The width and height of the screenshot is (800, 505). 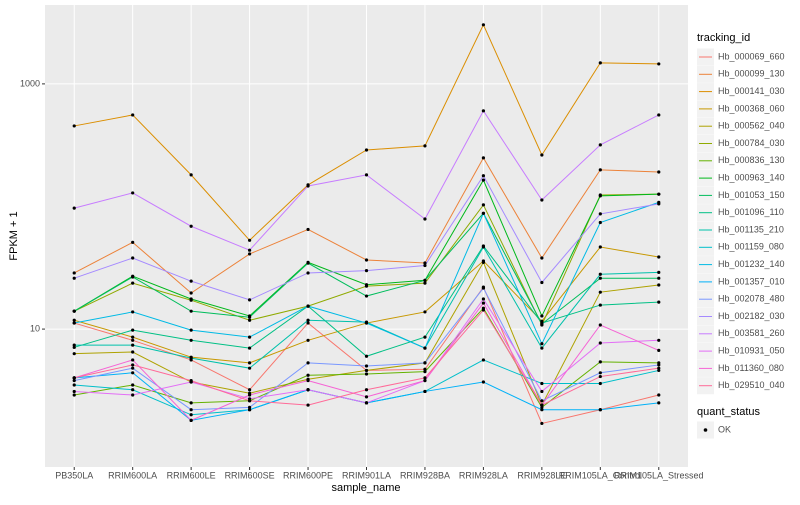 What do you see at coordinates (751, 160) in the screenshot?
I see `legend-label: Hb_000836_130` at bounding box center [751, 160].